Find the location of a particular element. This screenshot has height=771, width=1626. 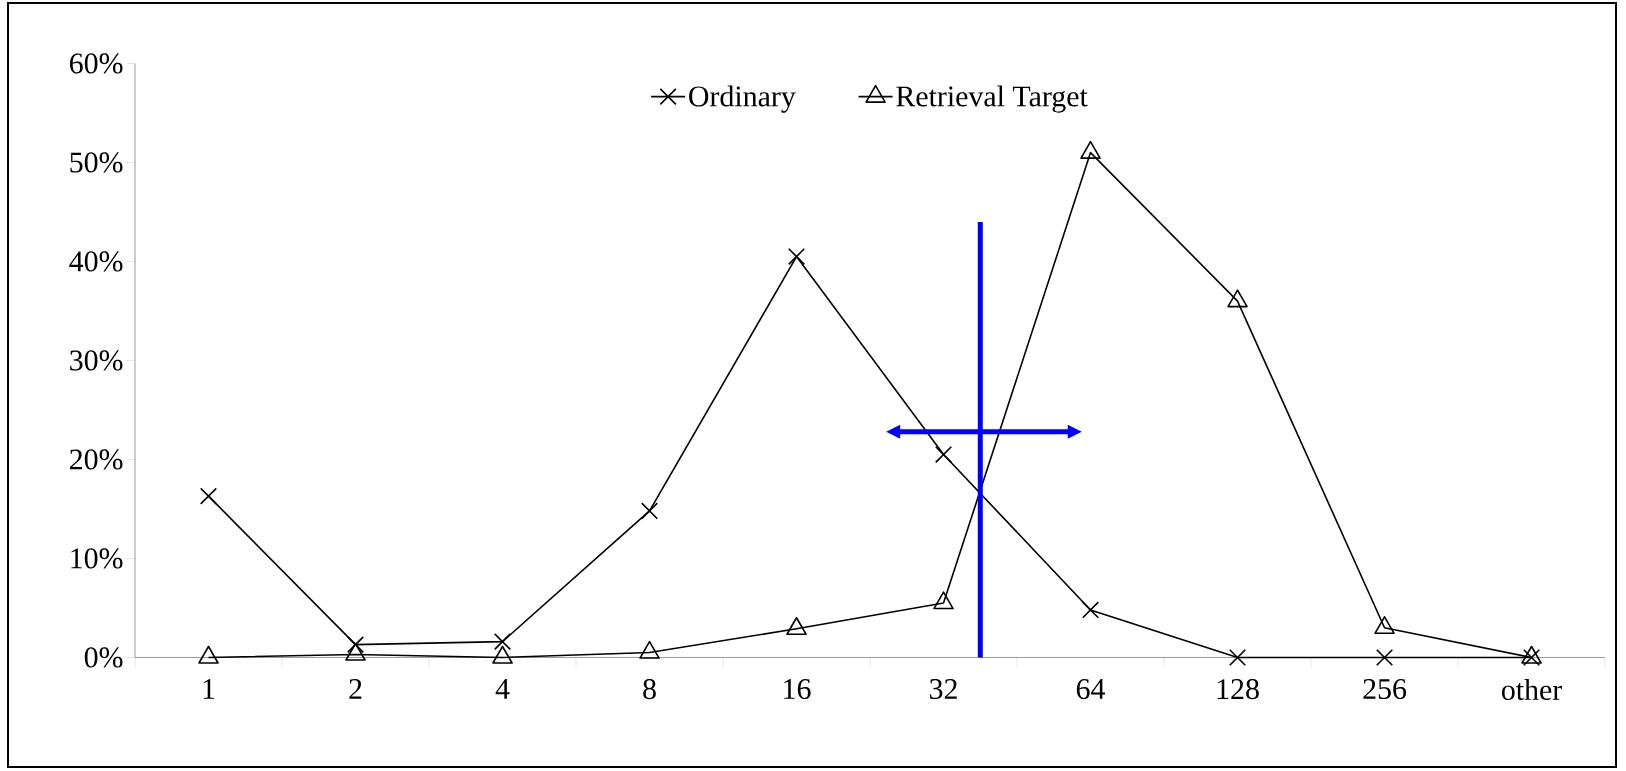

y-tick-label: 0% is located at coordinates (103, 657).